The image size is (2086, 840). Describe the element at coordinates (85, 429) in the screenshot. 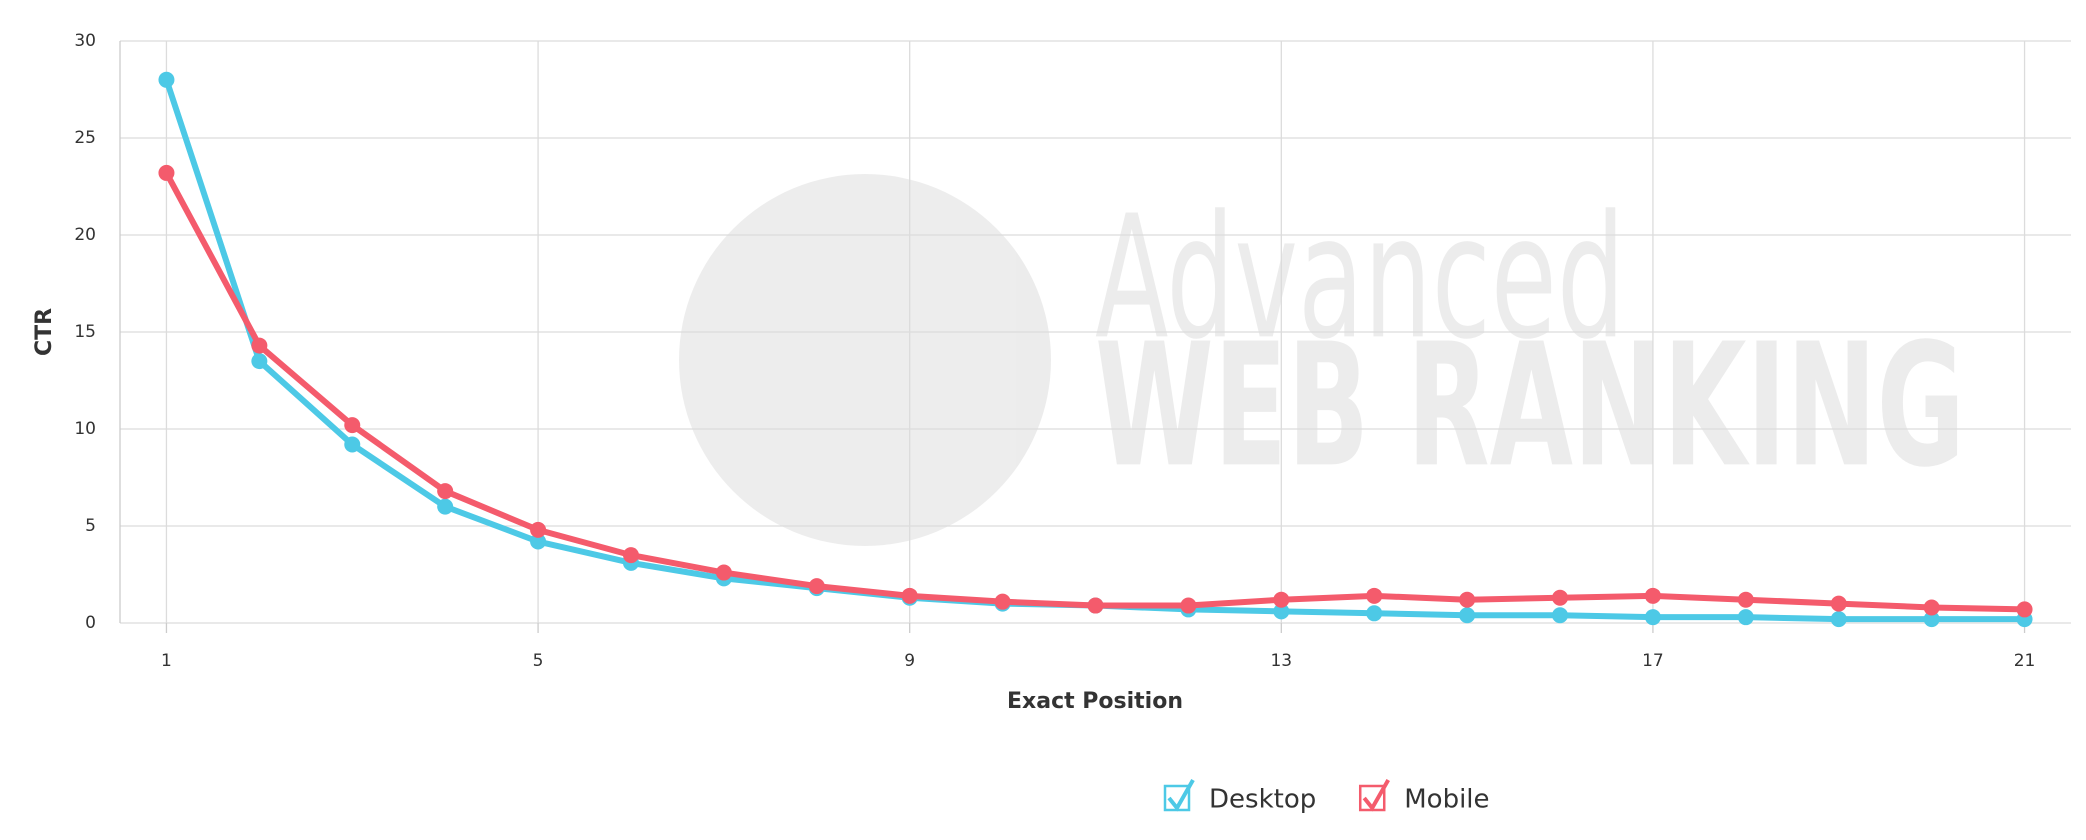

I see `y-tick-label: 10` at that location.